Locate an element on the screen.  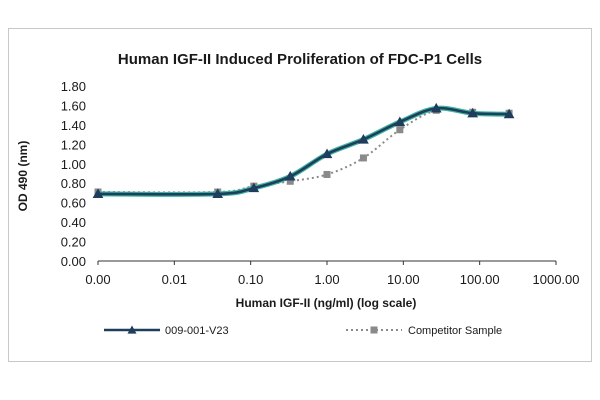
y-tick-label: 1.00 is located at coordinates (73, 164).